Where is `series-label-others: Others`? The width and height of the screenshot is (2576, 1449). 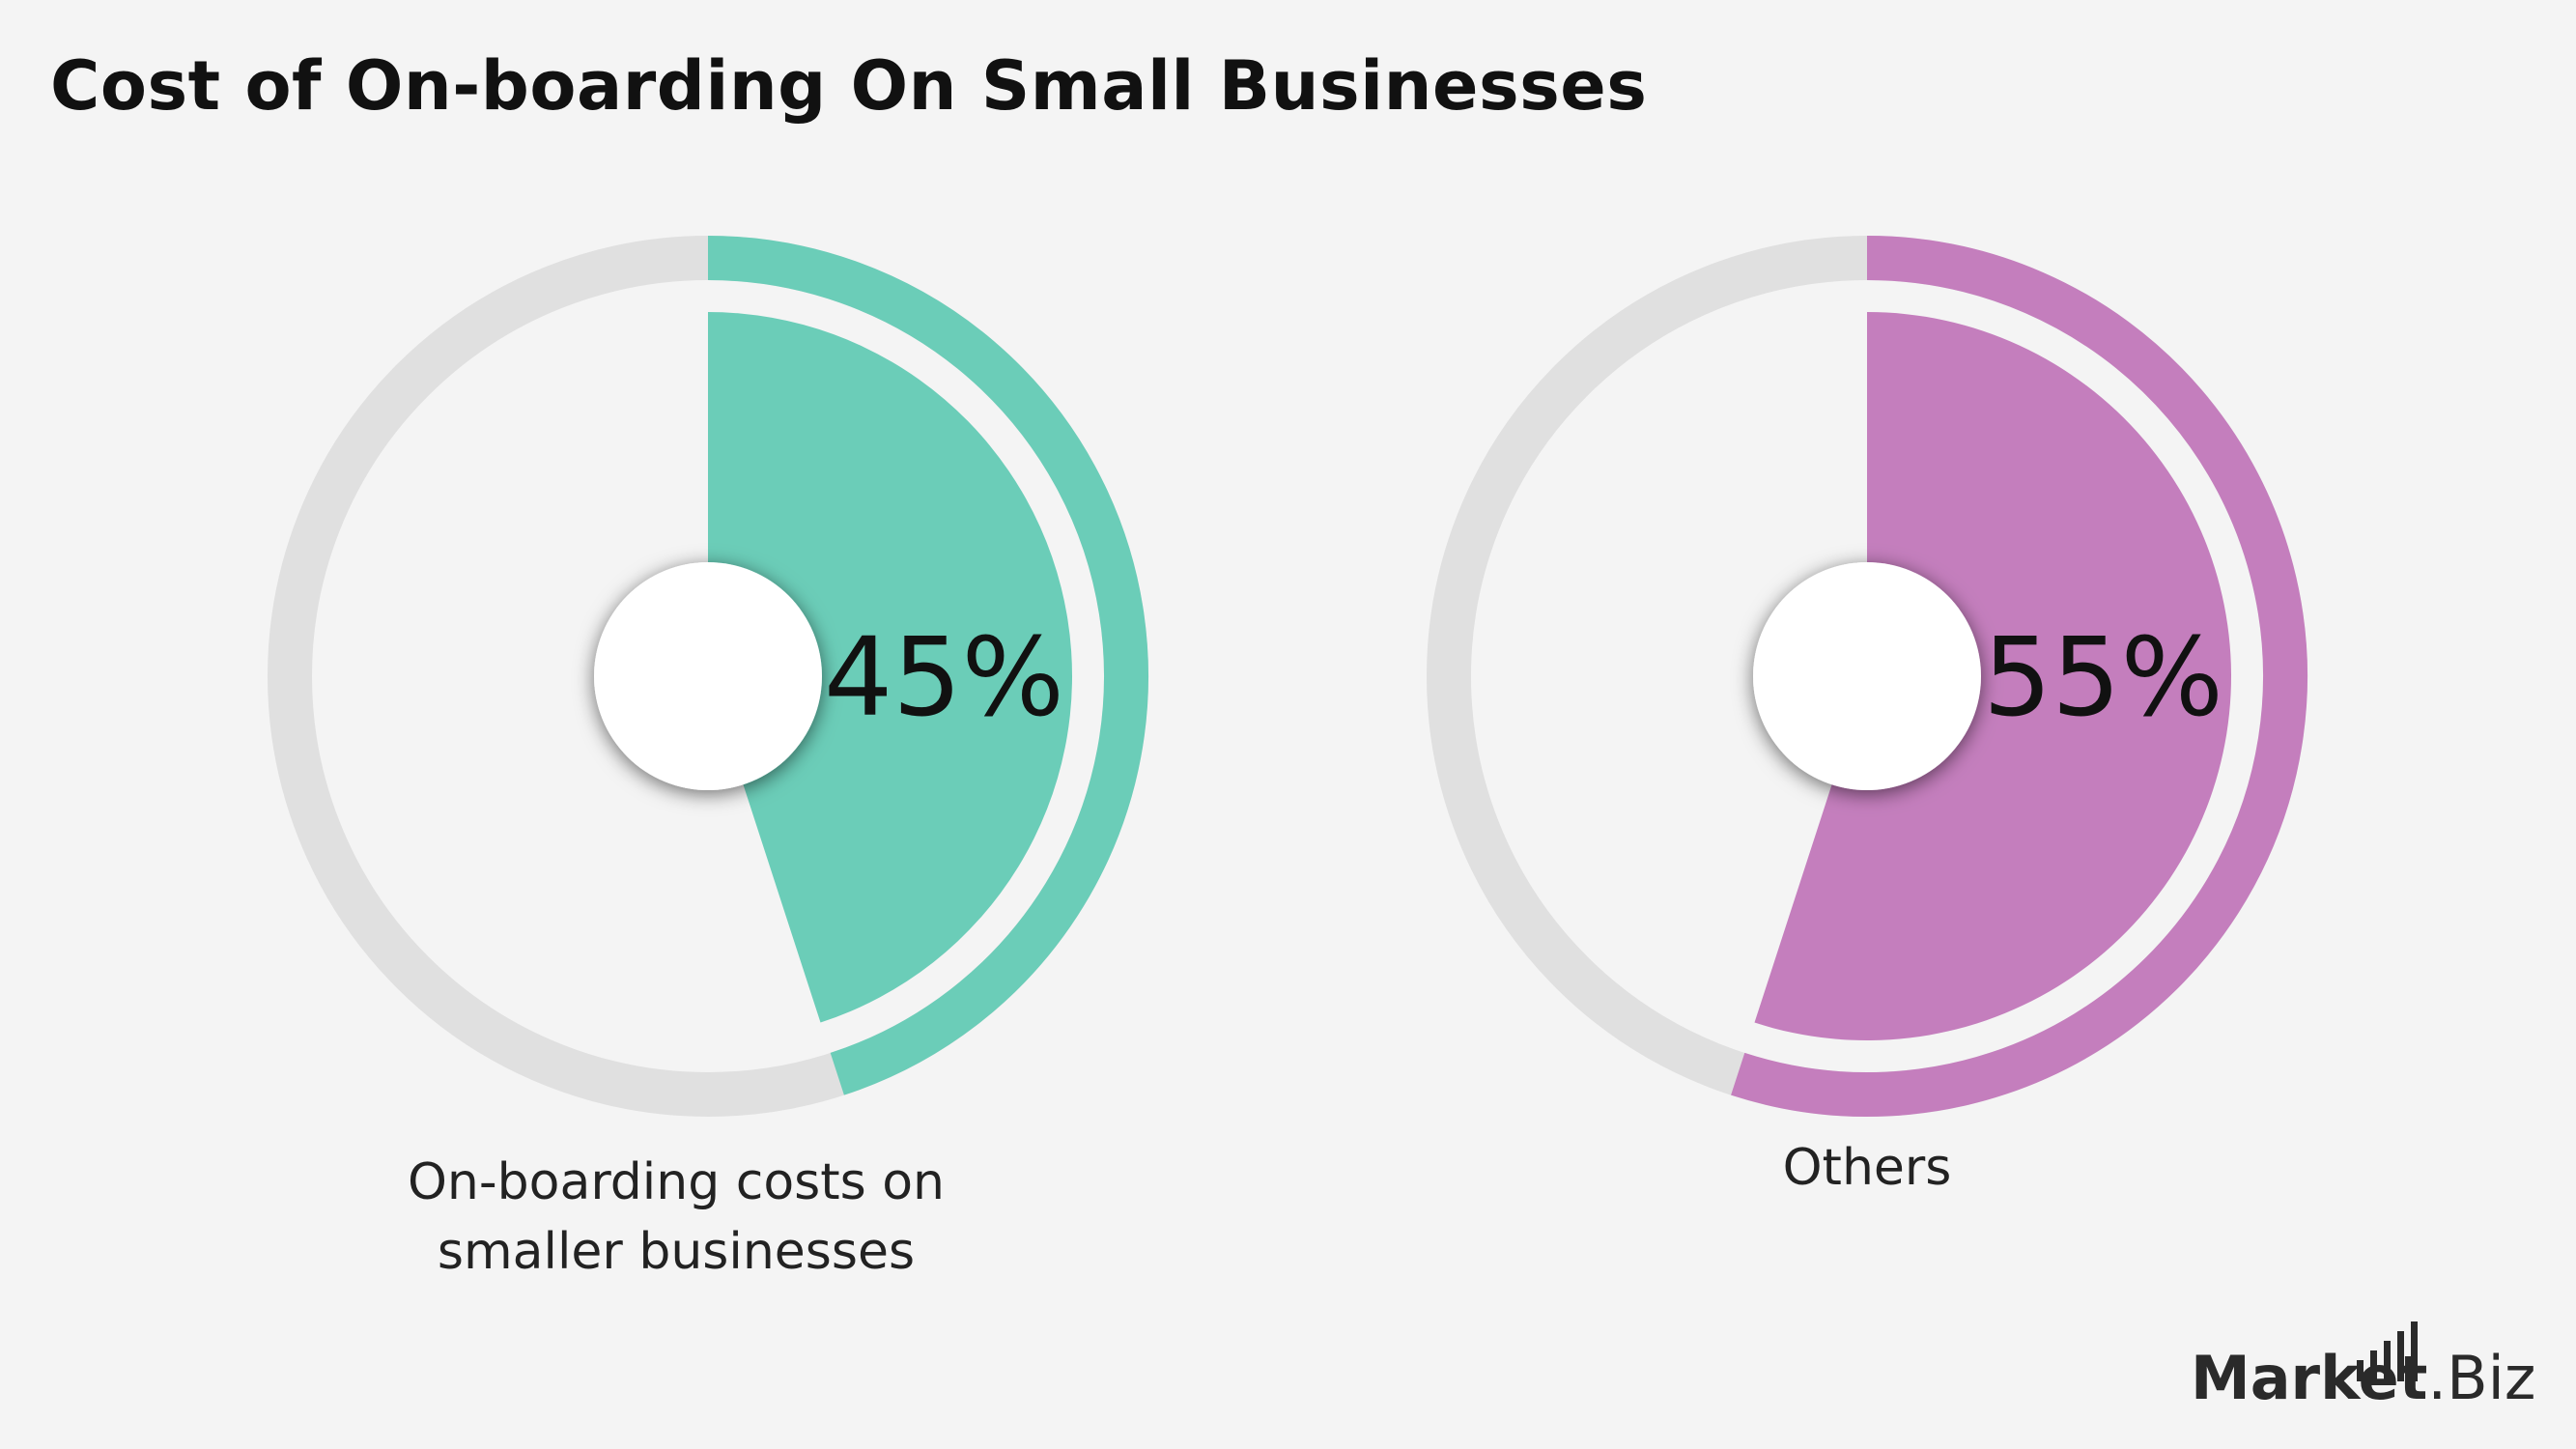 series-label-others: Others is located at coordinates (1867, 1168).